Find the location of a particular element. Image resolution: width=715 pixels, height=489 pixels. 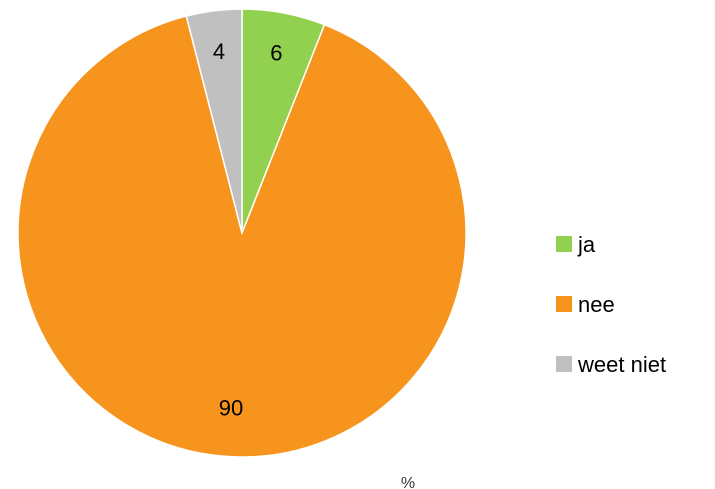

legend-swatch-nee is located at coordinates (564, 304).